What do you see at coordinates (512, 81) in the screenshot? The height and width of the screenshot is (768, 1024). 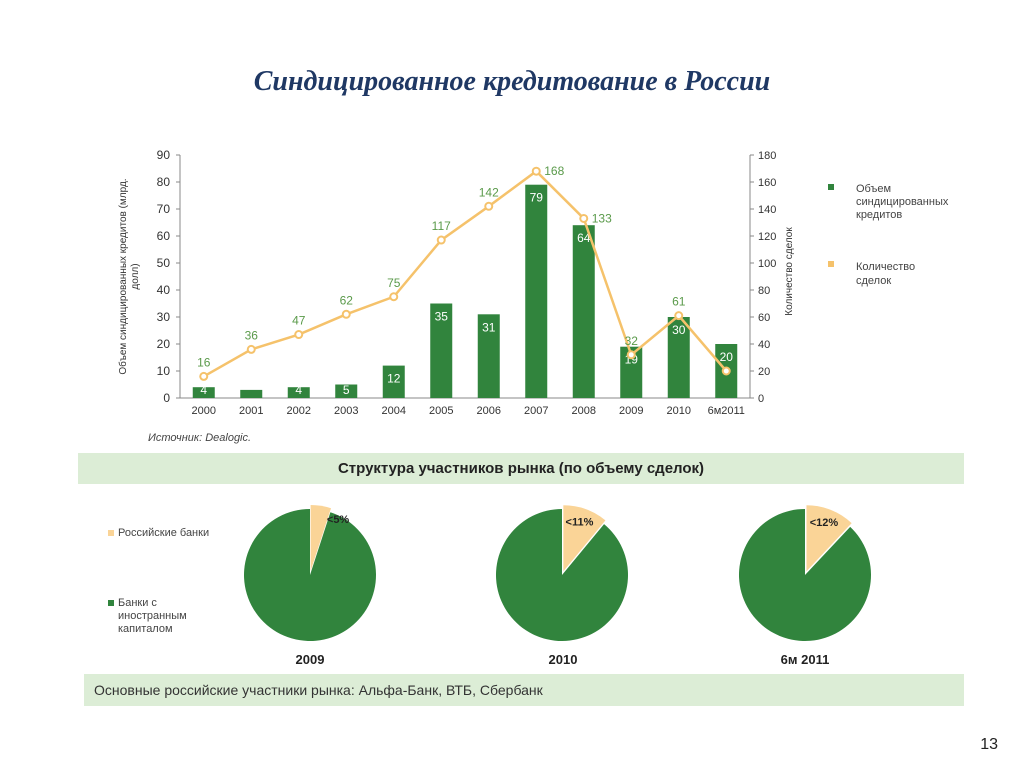 I see `slide-title: Синдицированное кредитование в России` at bounding box center [512, 81].